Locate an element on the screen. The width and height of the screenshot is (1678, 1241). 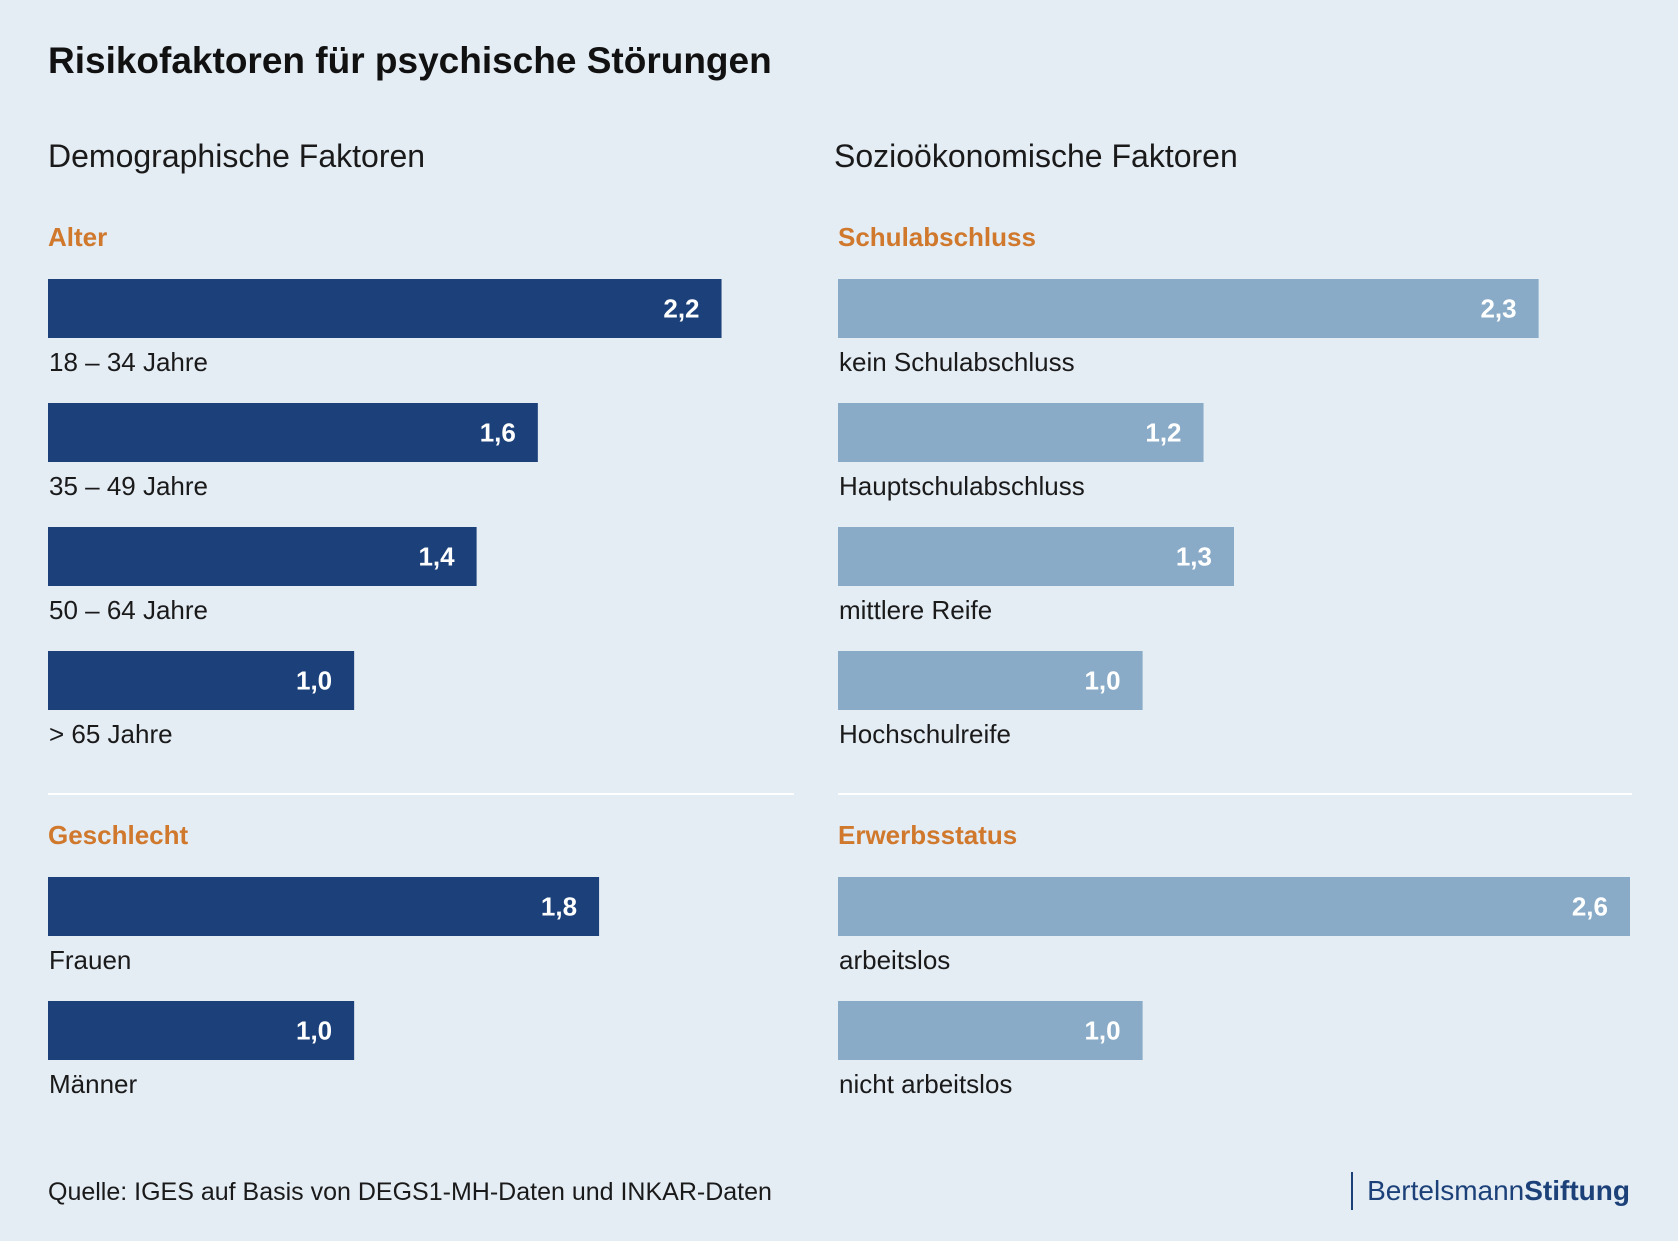
category-label: 50 – 64 Jahre is located at coordinates (128, 610).